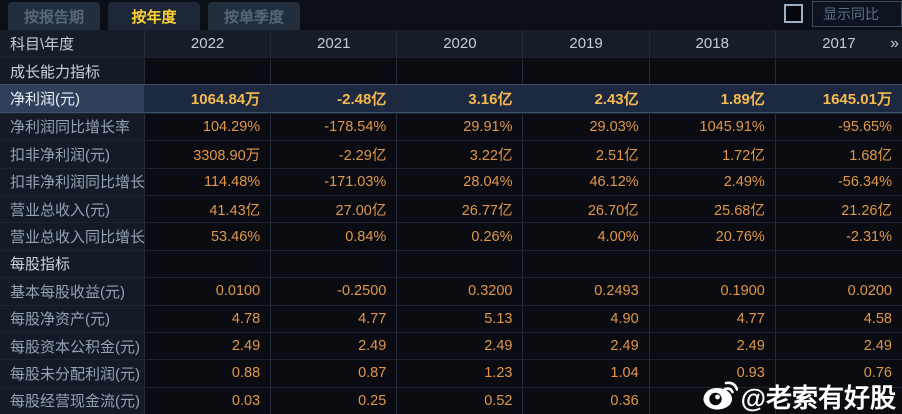 The image size is (902, 414). I want to click on cell-value: 0.03, so click(208, 400).